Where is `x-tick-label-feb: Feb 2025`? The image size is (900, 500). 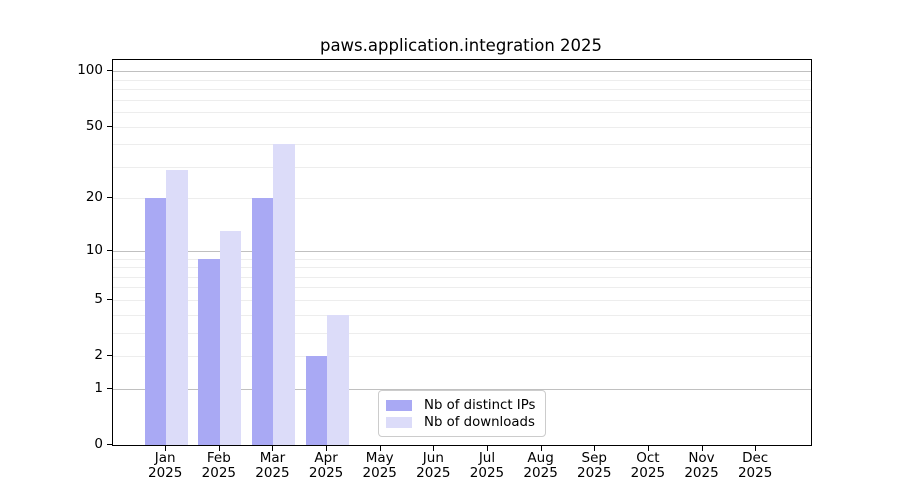 x-tick-label-feb: Feb 2025 is located at coordinates (219, 466).